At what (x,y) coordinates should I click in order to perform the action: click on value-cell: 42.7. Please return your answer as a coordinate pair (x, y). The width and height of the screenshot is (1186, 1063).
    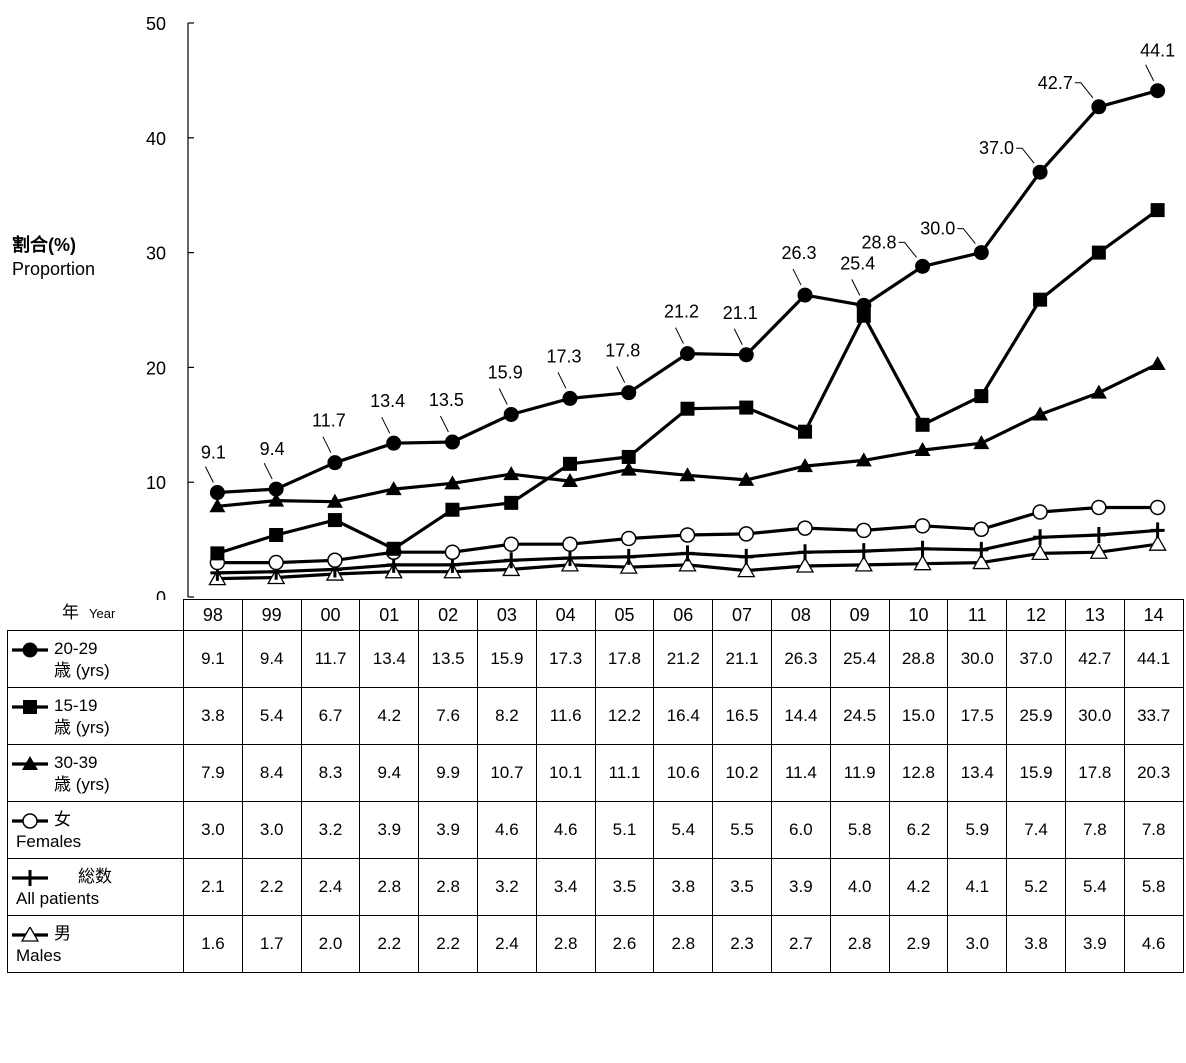
    Looking at the image, I should click on (1094, 659).